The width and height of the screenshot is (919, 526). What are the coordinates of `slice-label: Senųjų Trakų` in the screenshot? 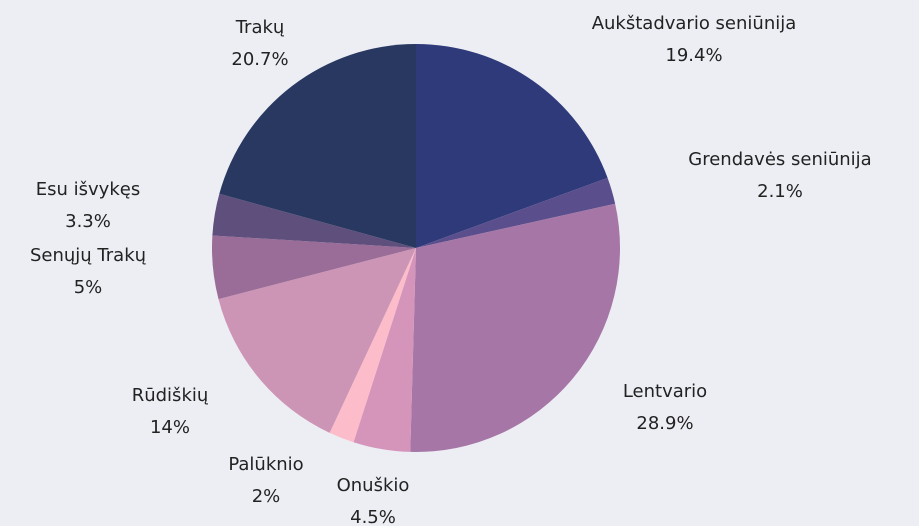 It's located at (88, 255).